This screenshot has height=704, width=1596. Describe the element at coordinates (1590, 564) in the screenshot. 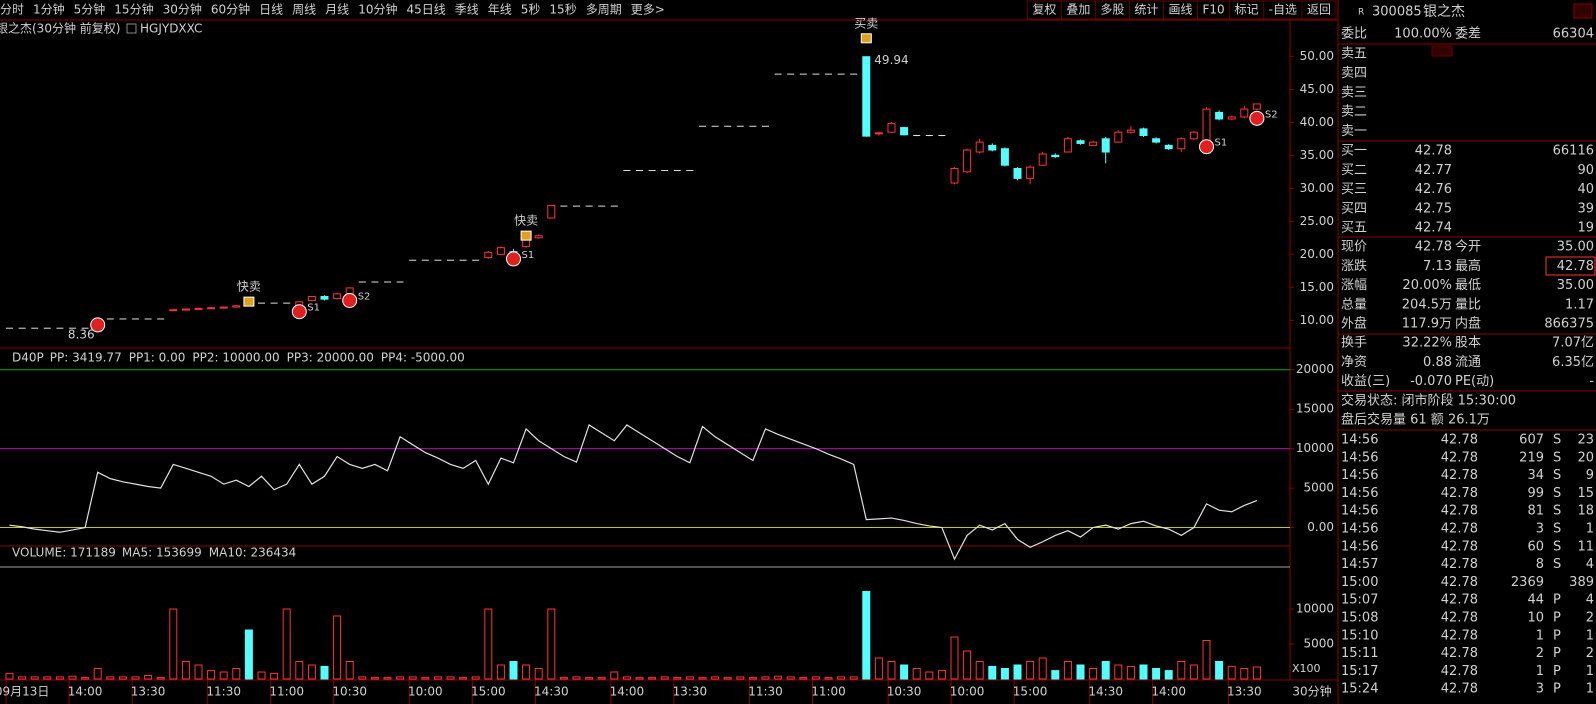

I see `tick-count: 4` at that location.